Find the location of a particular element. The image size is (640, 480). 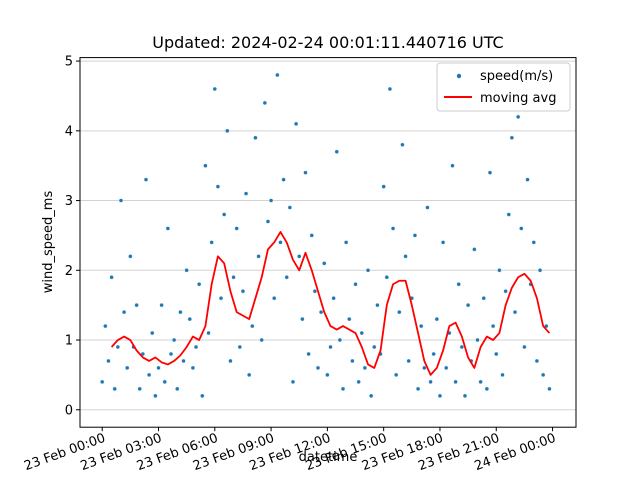

legend: speed(m/s) moving avg is located at coordinates (503, 87).